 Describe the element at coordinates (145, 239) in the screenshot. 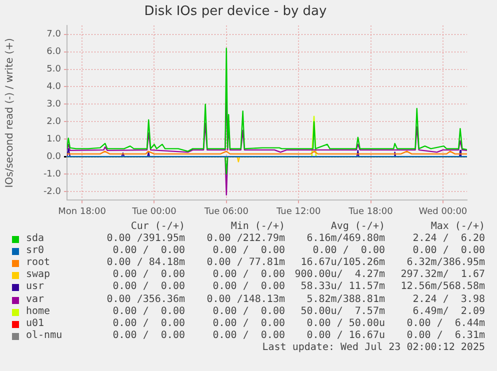

I see `text: 0.00 /391.95m` at that location.